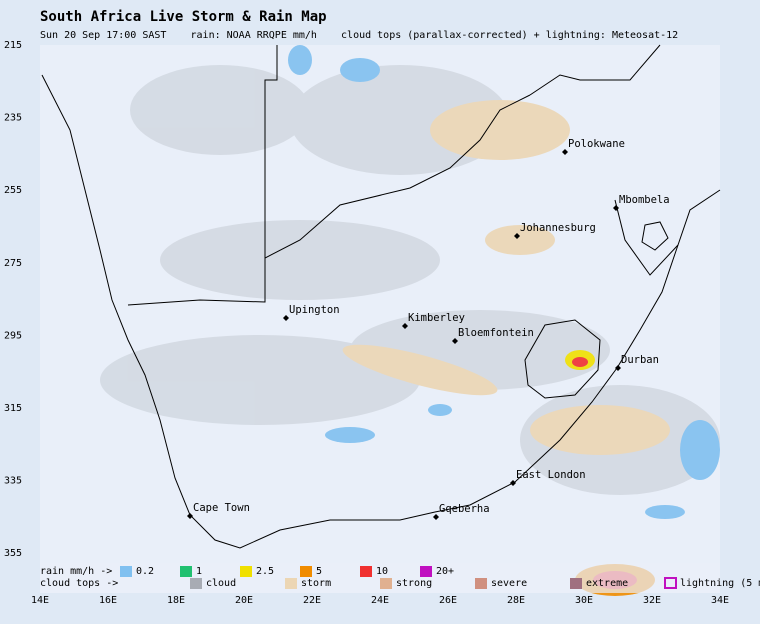  Describe the element at coordinates (652, 600) in the screenshot. I see `lon-label: 32E` at that location.